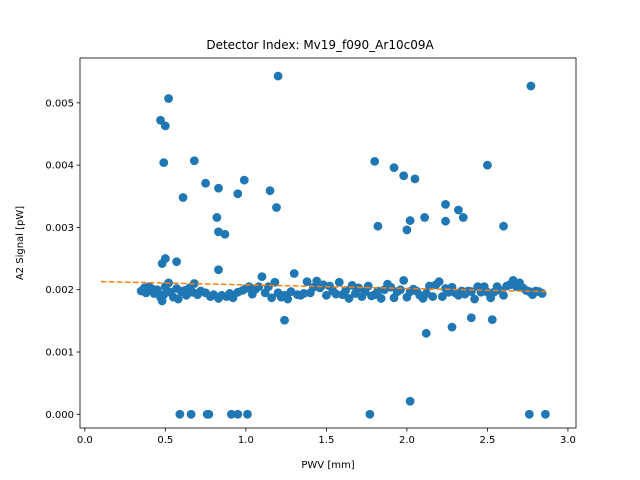 The image size is (640, 480). Describe the element at coordinates (326, 440) in the screenshot. I see `x-tick-label: 1.5` at that location.